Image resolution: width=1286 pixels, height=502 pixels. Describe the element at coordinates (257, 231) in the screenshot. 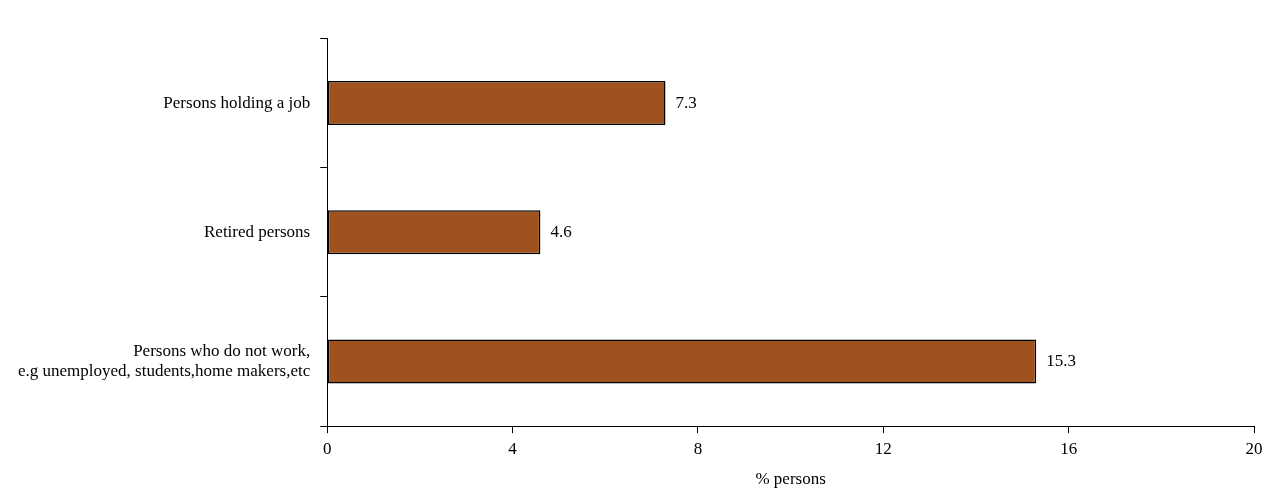

I see `y-tick-label: Retired persons` at that location.